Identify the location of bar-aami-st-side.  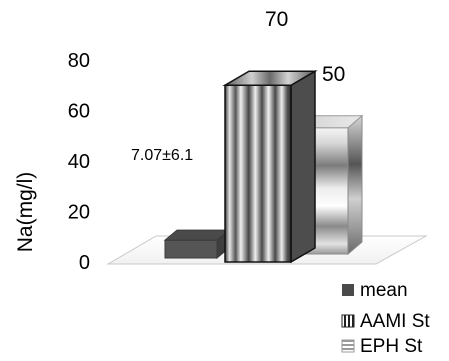
(303, 166).